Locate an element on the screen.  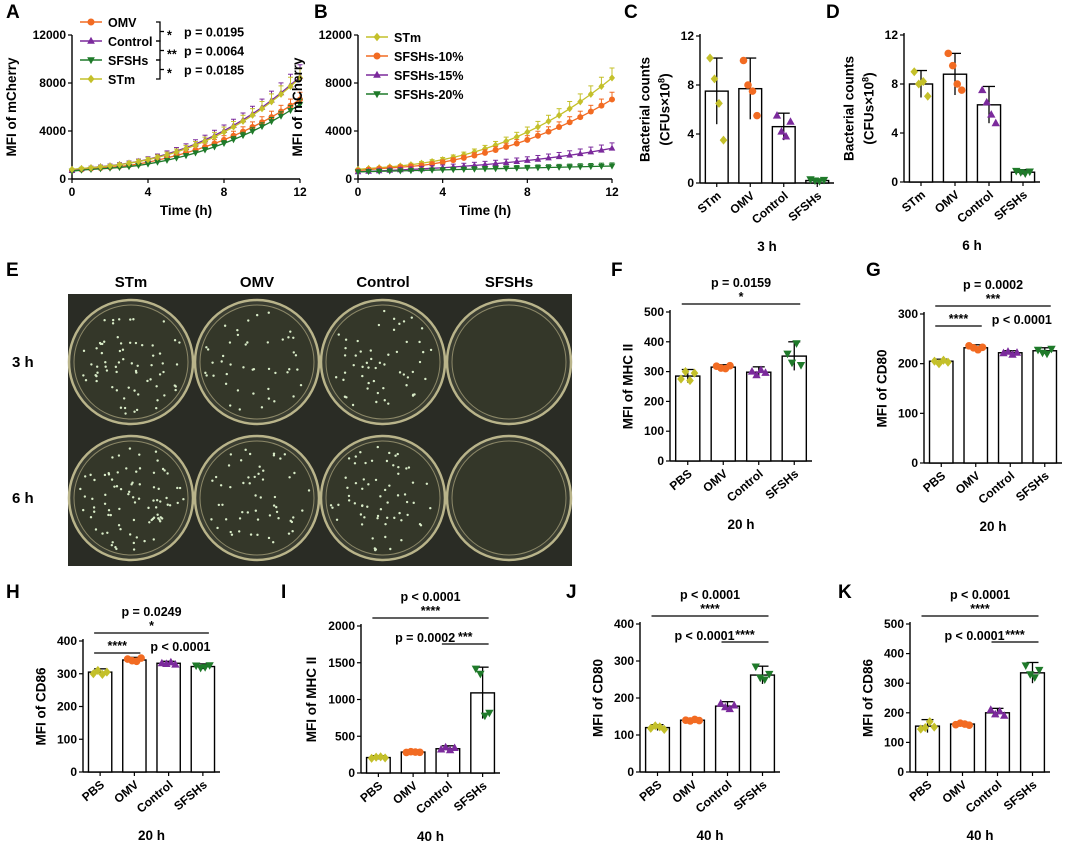
significance-stars: **** is located at coordinates (959, 319).